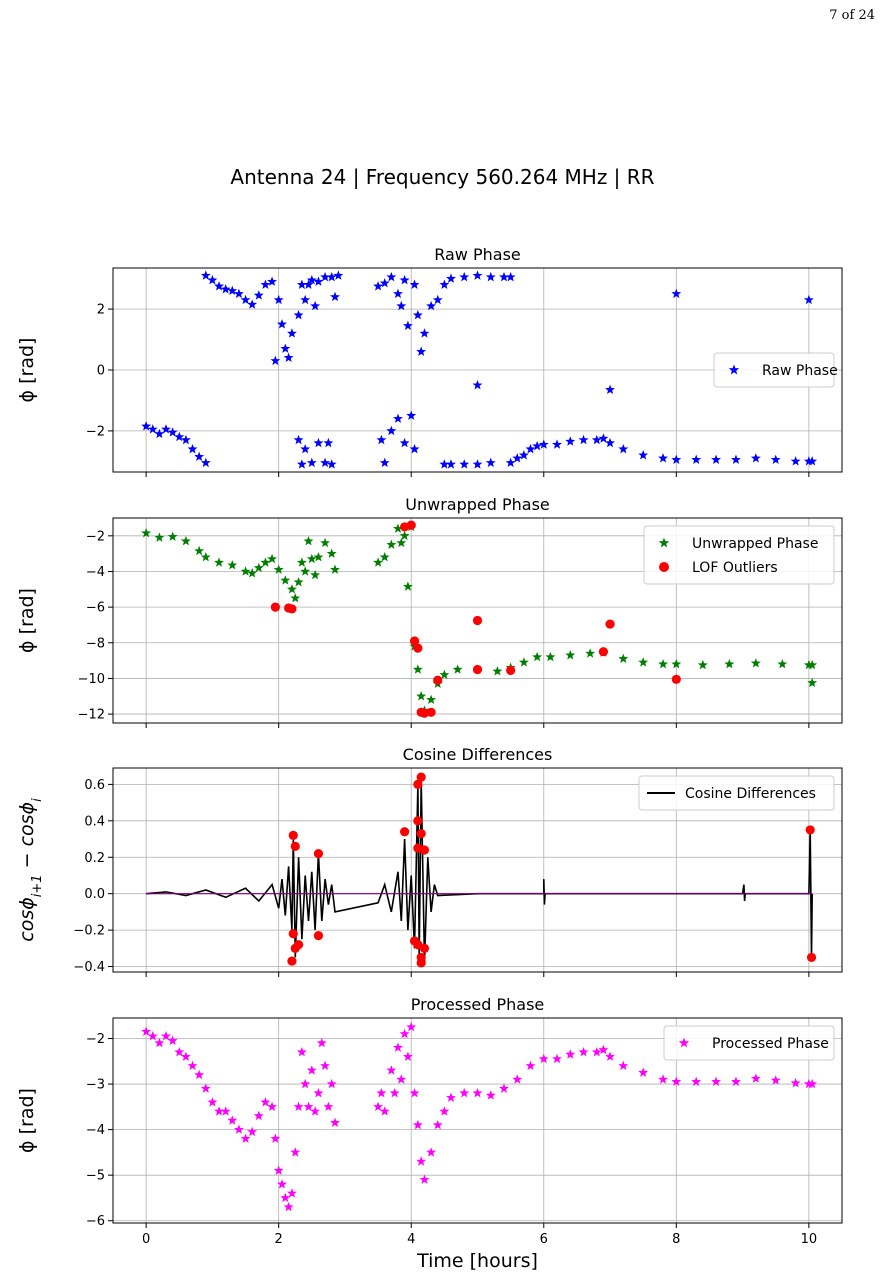 This screenshot has height=1283, width=885. Describe the element at coordinates (94, 821) in the screenshot. I see `y-tick-label: 0.4` at that location.